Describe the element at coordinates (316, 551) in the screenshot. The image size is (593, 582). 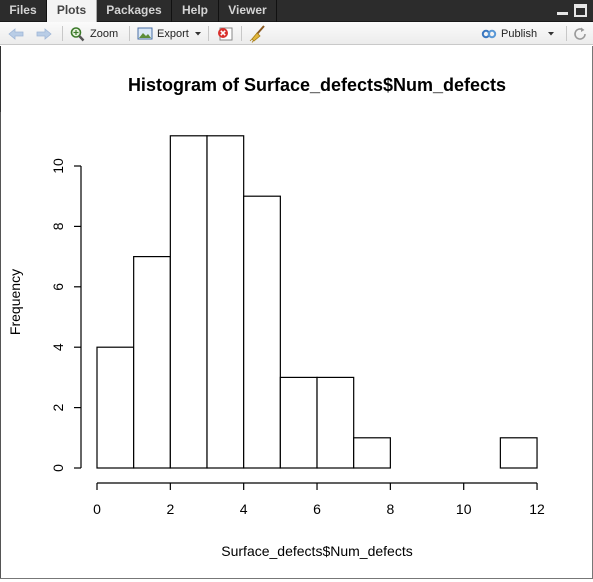
I see `x-axis-label: Surface_defects$Num_defects` at that location.